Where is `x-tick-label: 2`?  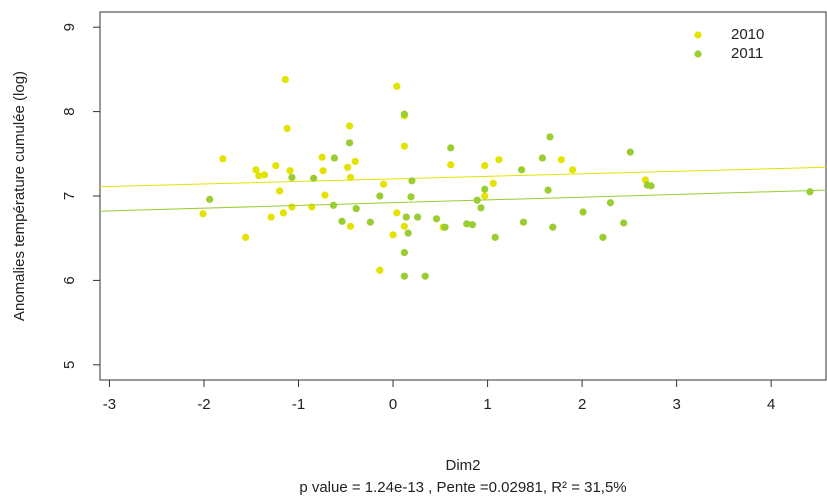
x-tick-label: 2 is located at coordinates (582, 404).